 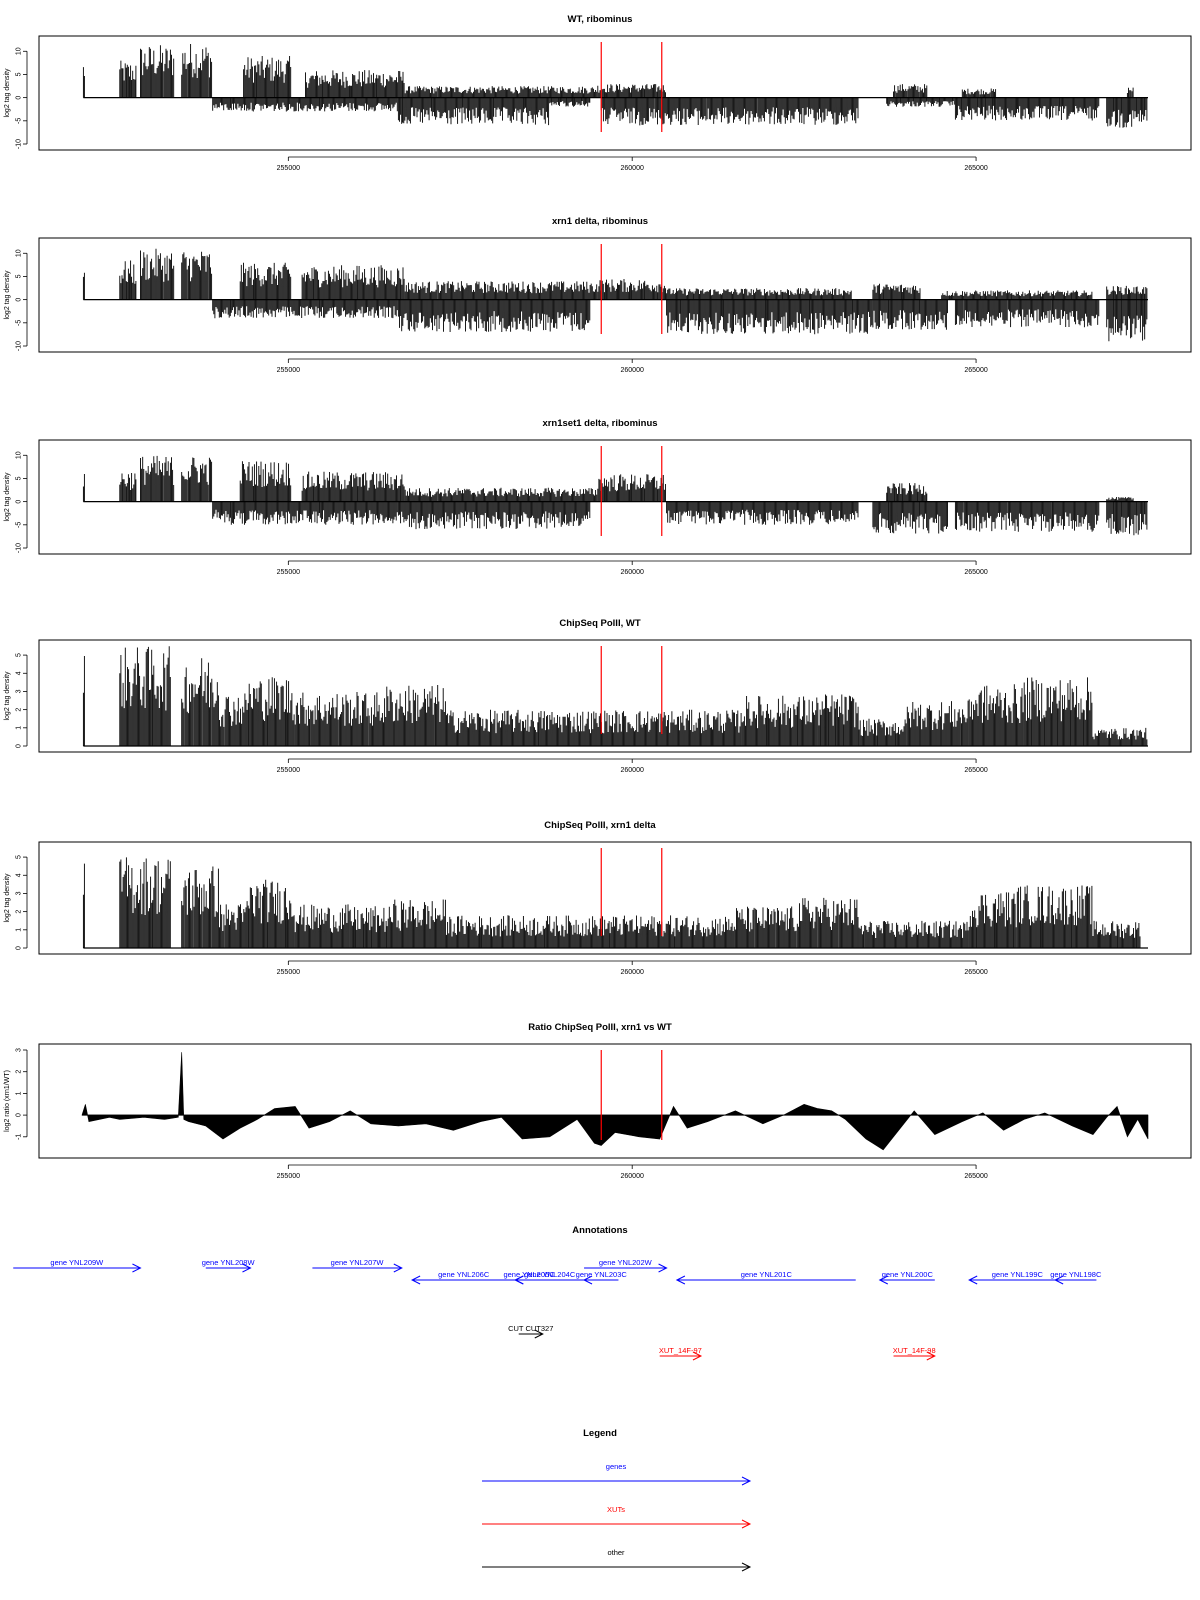 What do you see at coordinates (626, 1265) in the screenshot?
I see `gene-arrow: gene YNL202W` at bounding box center [626, 1265].